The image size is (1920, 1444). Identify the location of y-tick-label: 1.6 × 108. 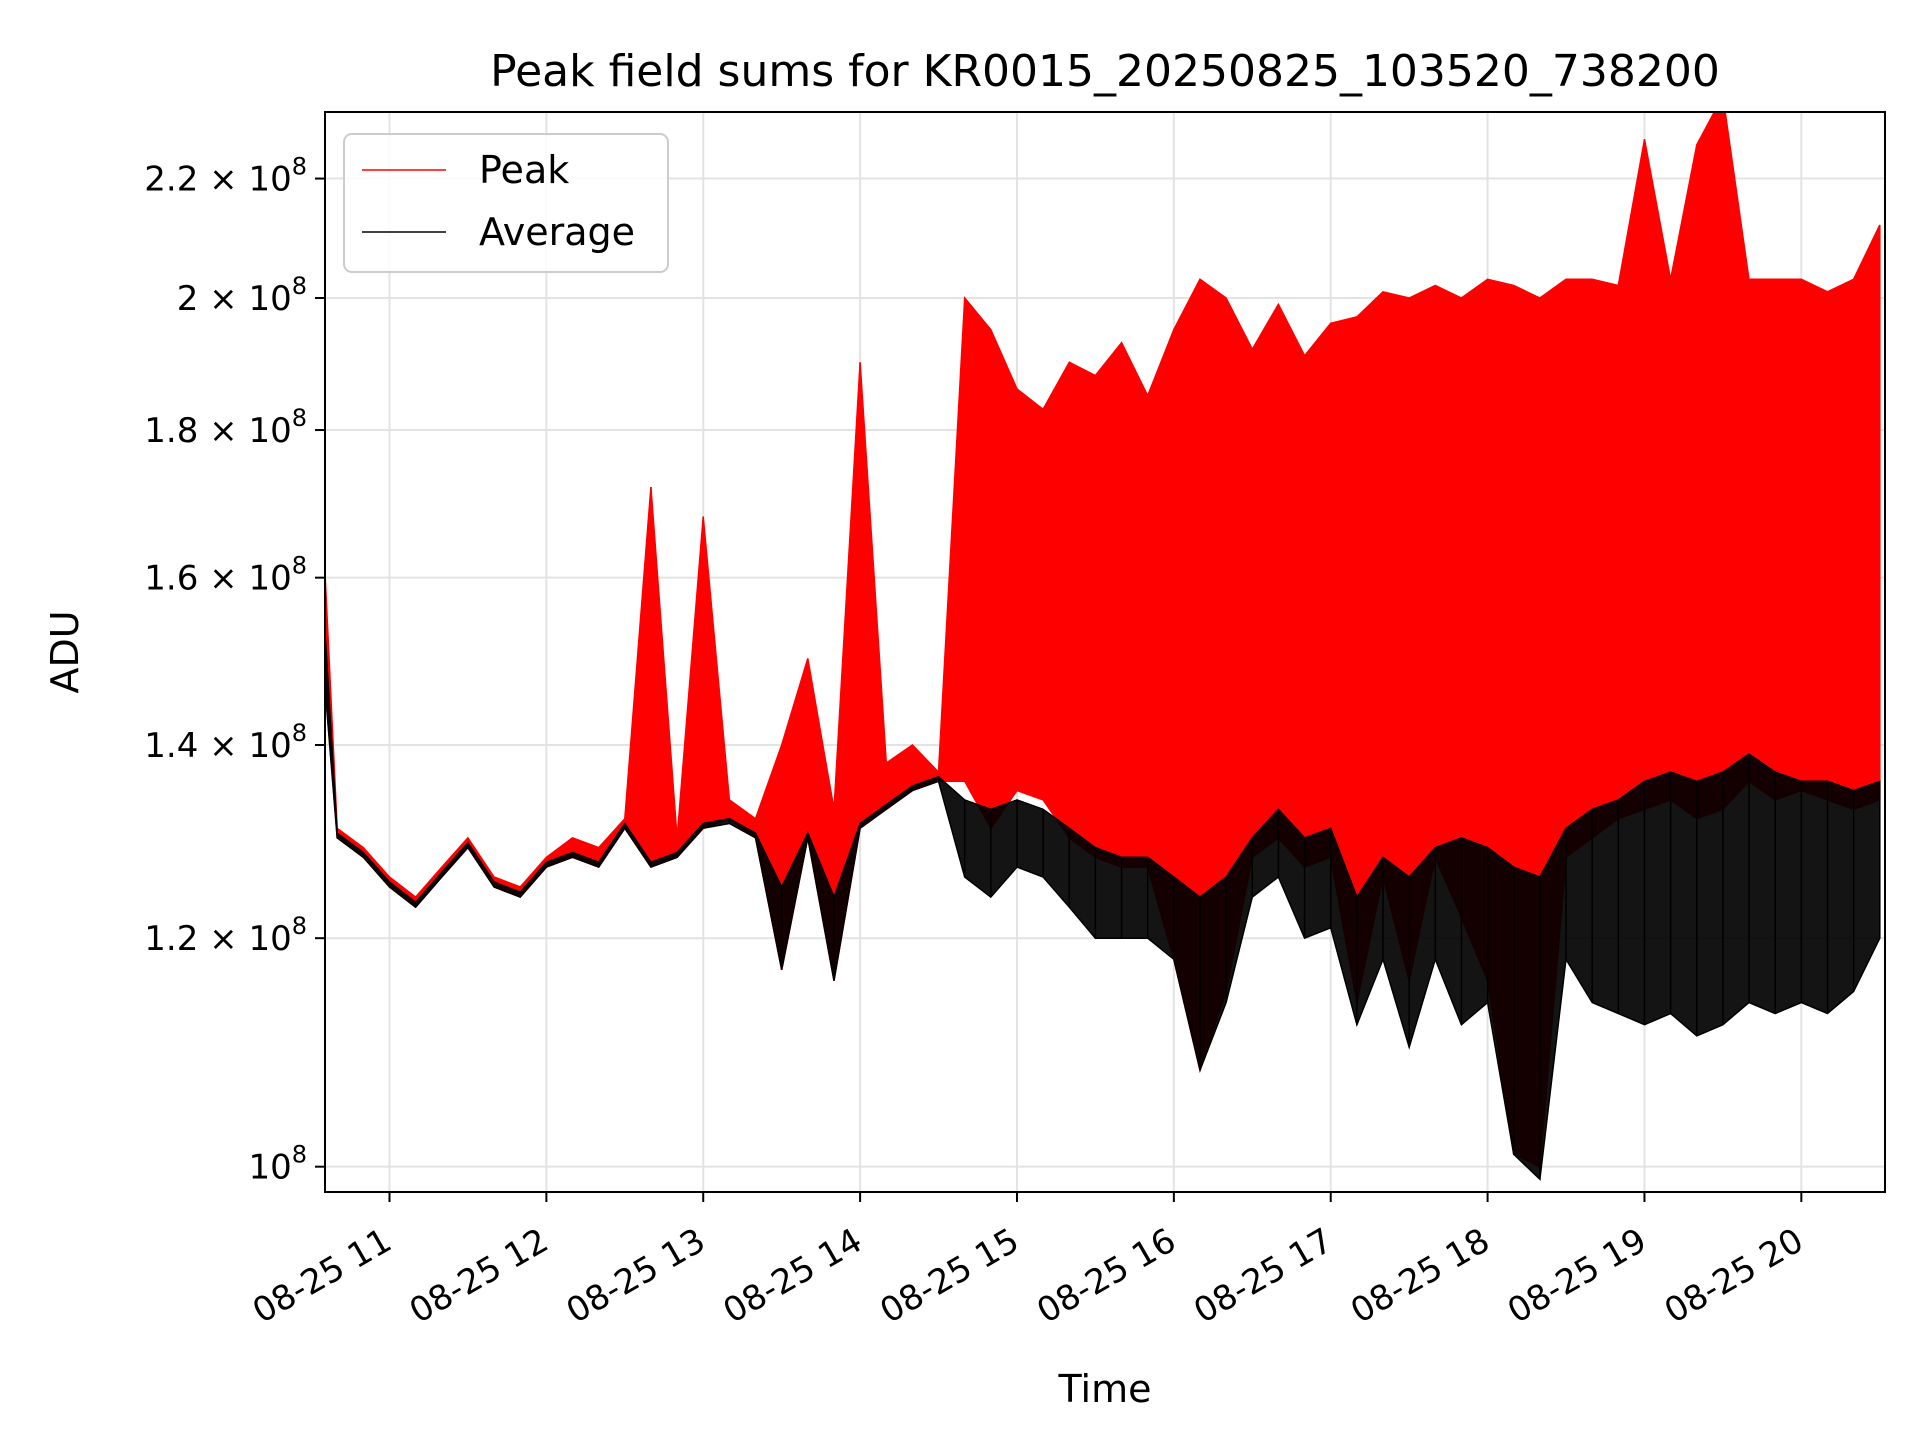
(225, 575).